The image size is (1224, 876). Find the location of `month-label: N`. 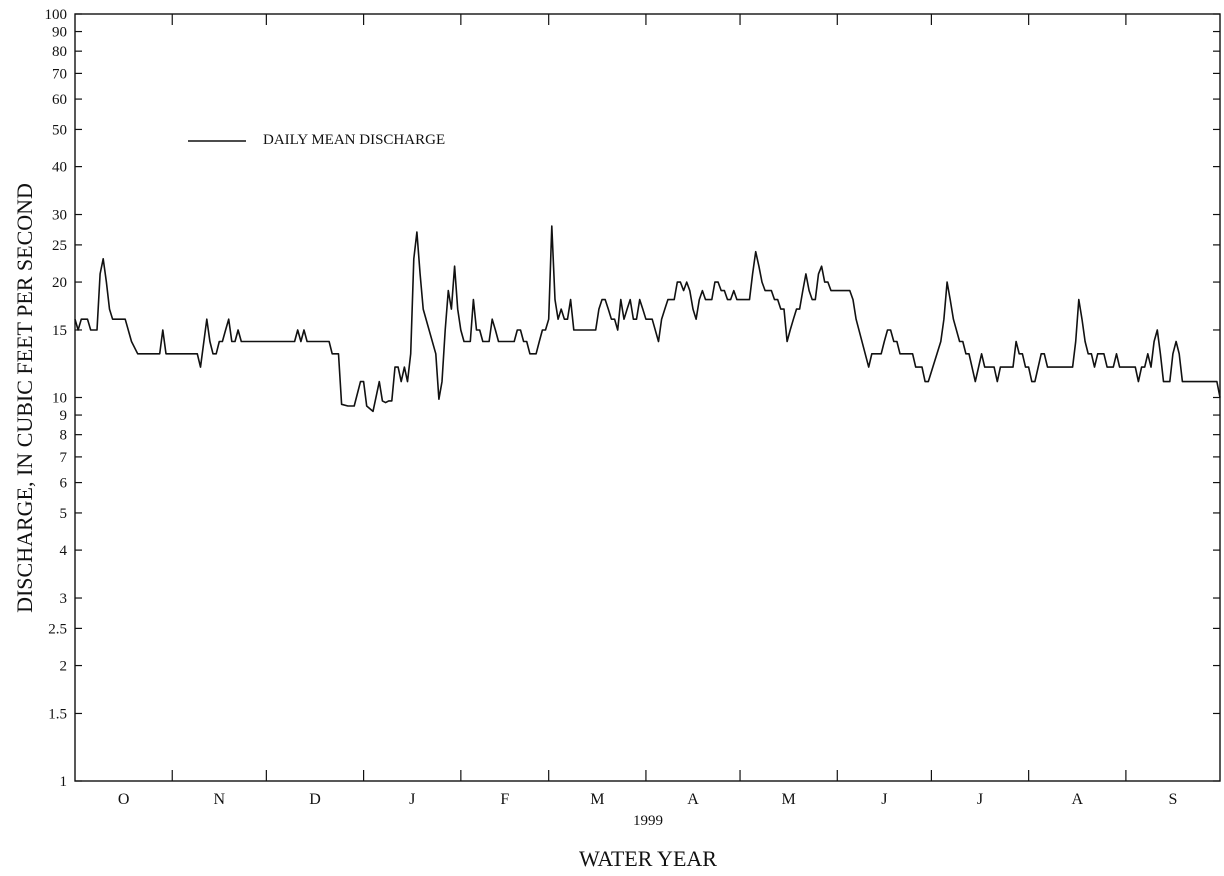

month-label: N is located at coordinates (220, 799).